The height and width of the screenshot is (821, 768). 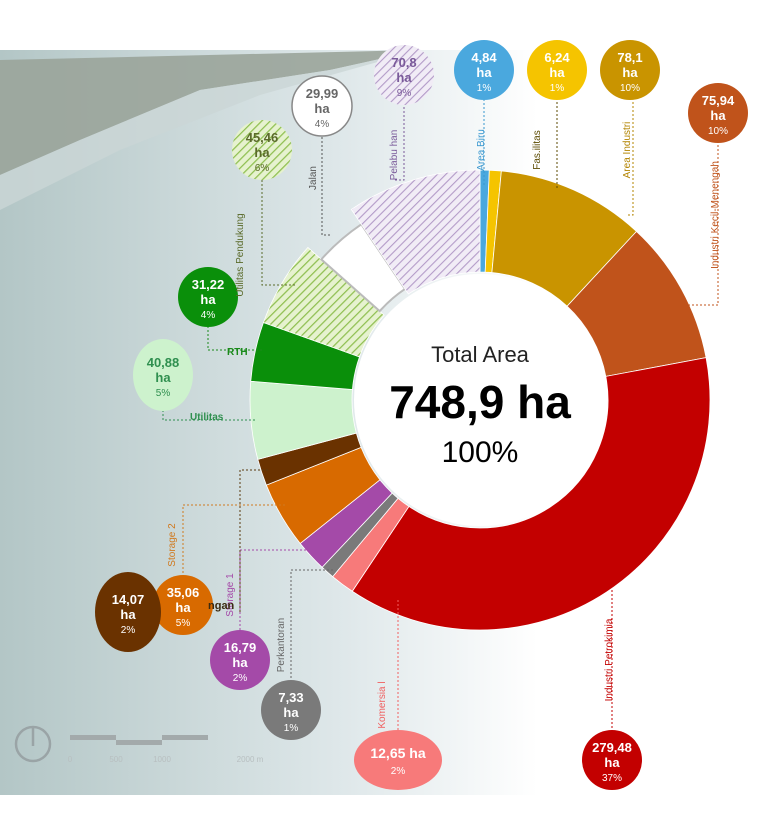 What do you see at coordinates (240, 647) in the screenshot?
I see `value-storage-1: 16,79` at bounding box center [240, 647].